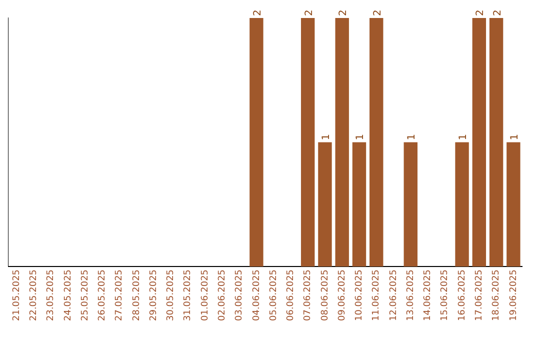 The width and height of the screenshot is (540, 340). Describe the element at coordinates (411, 295) in the screenshot. I see `x-tick-label: 13.06.2025` at that location.